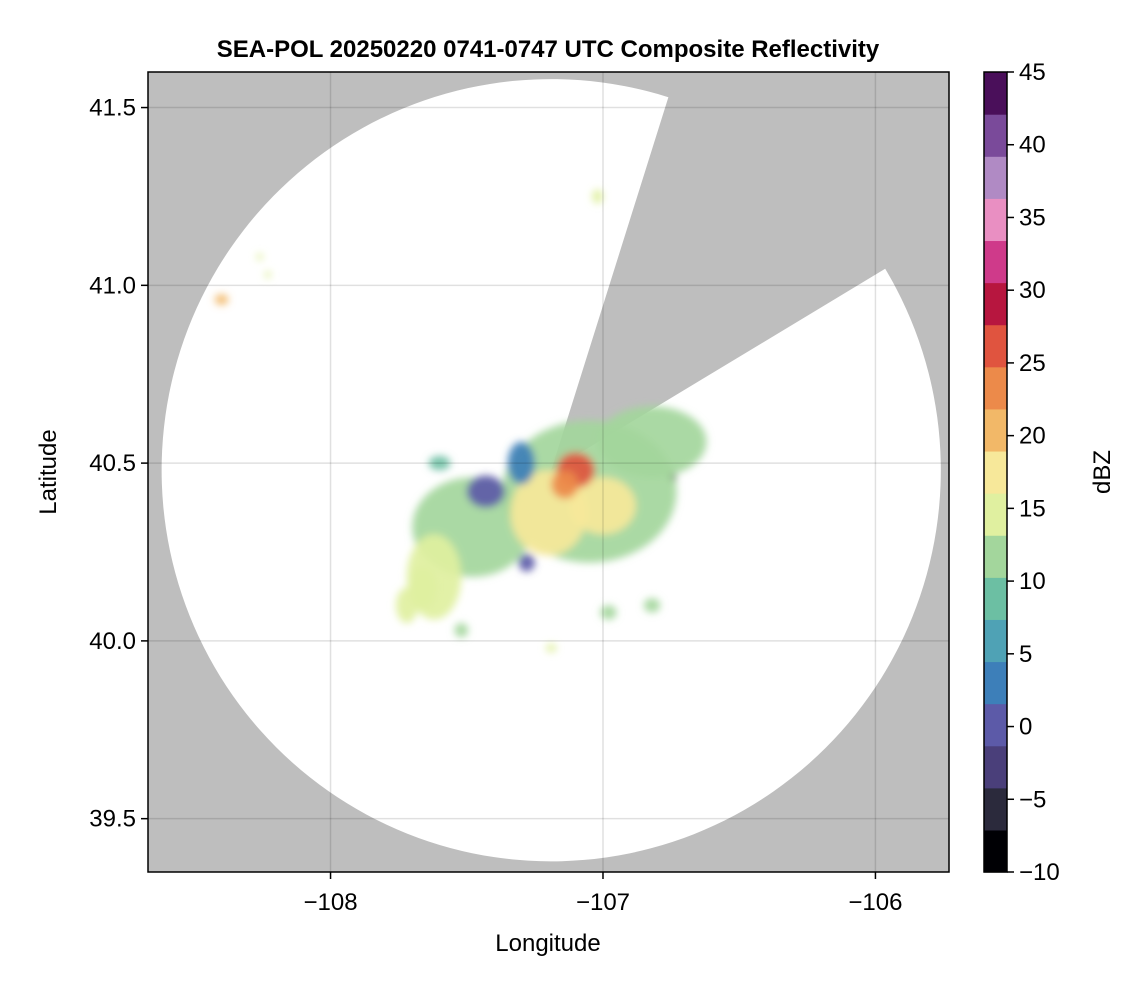  I want to click on y-tick-label-0: 39.5, so click(112, 819).